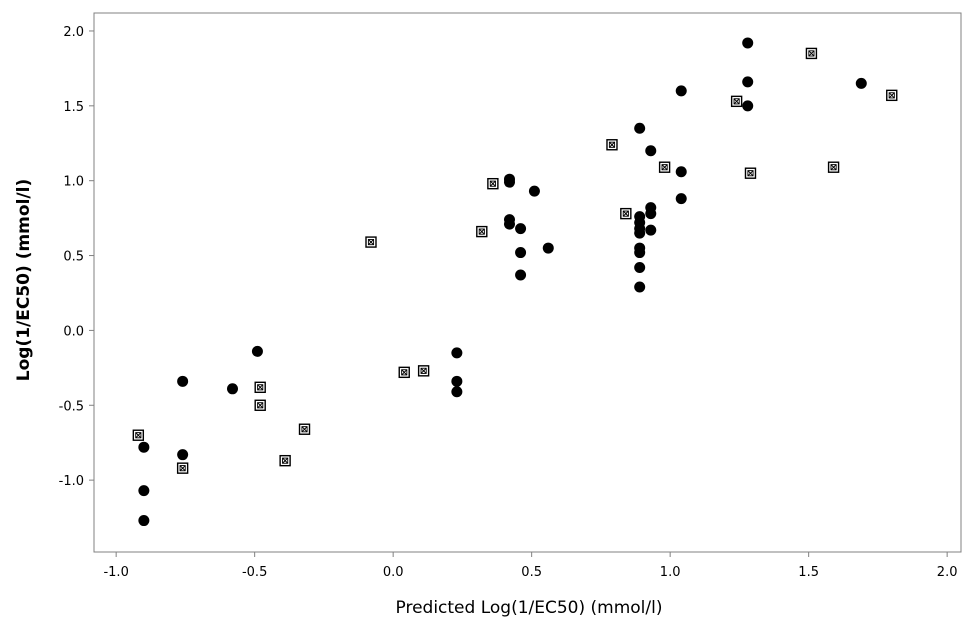  I want to click on x-axis: -1.0 -0.5 0.0 0.5 1.0 1.5 2.0, so click(530, 566).